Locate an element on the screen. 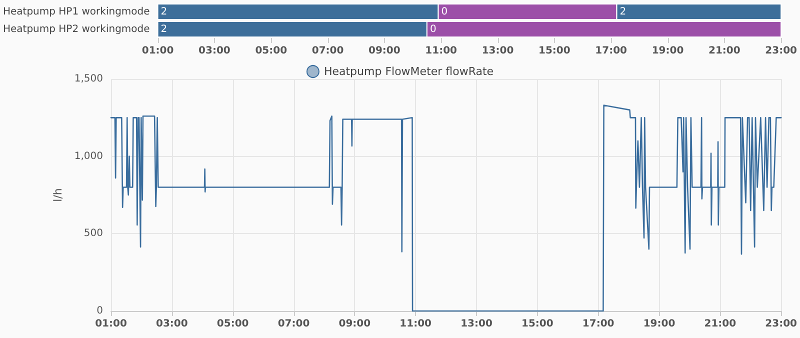  y-tick-label: Heatpump HP1 workingmode is located at coordinates (76, 12).